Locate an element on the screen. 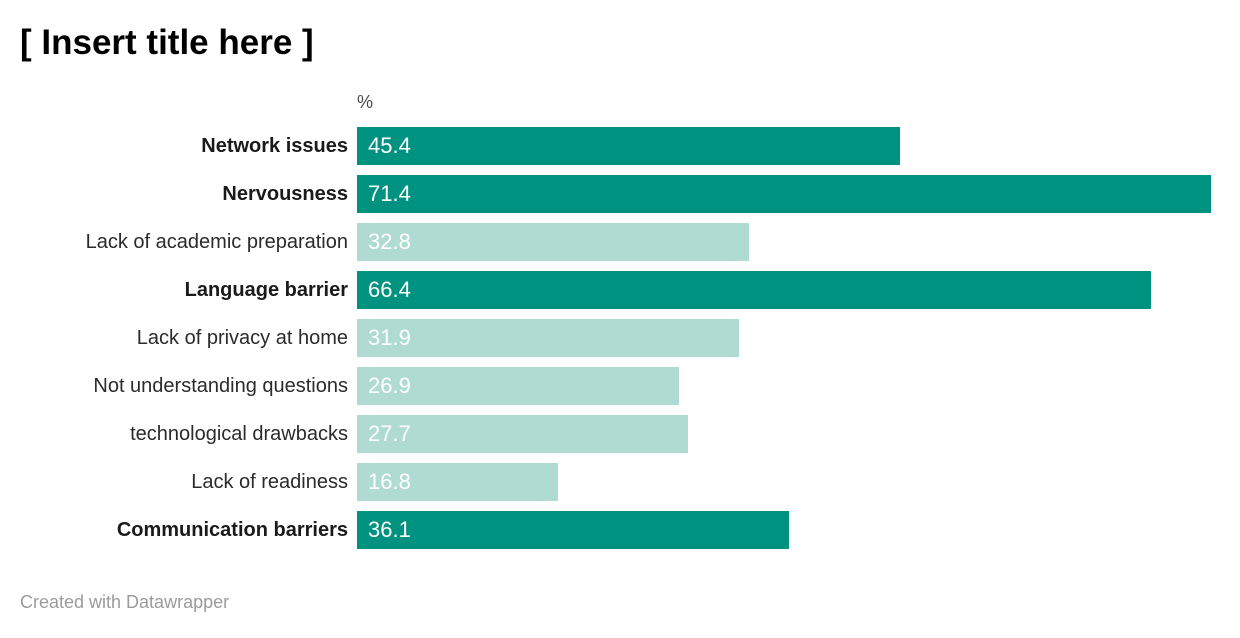 This screenshot has width=1240, height=638. chart-row: Not understanding questions 26.9 is located at coordinates (620, 386).